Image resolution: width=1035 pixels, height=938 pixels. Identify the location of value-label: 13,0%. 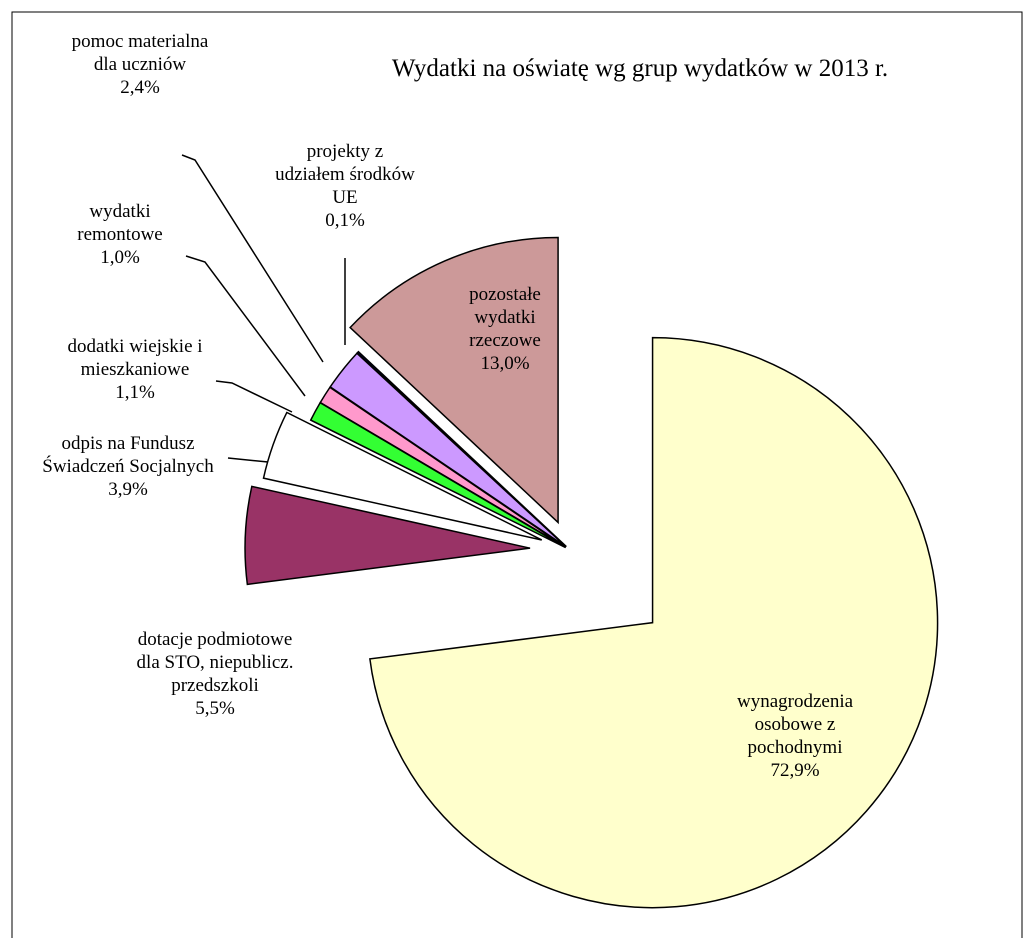
(505, 363).